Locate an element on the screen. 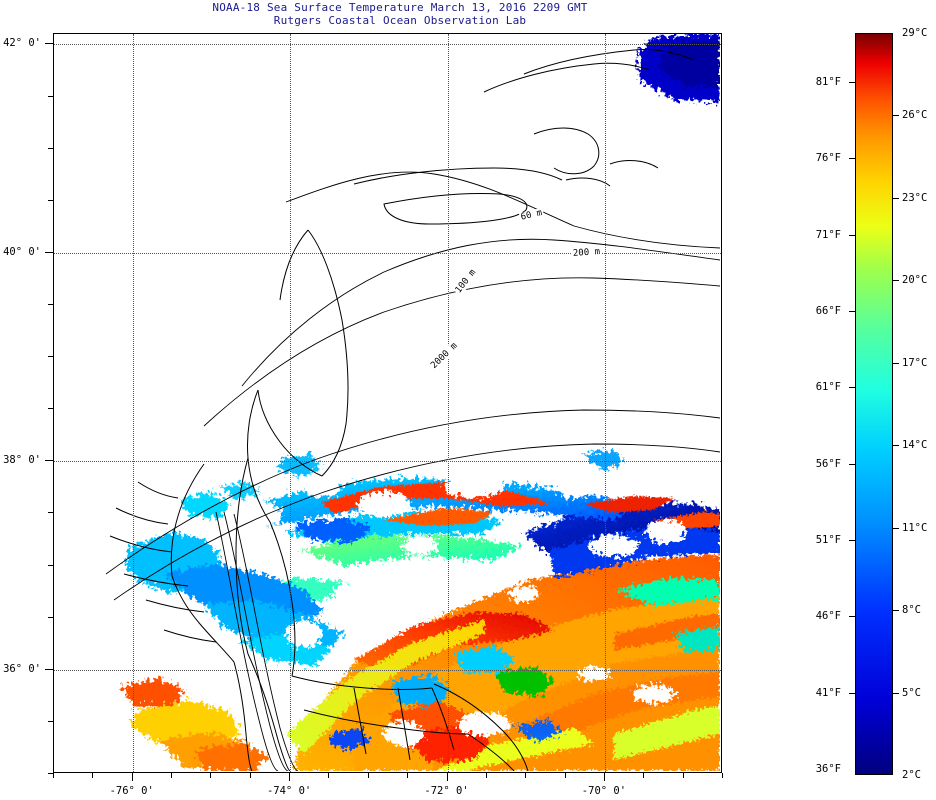 Image resolution: width=936 pixels, height=800 pixels. latitude-tick-label: 40° 0' is located at coordinates (22, 251).